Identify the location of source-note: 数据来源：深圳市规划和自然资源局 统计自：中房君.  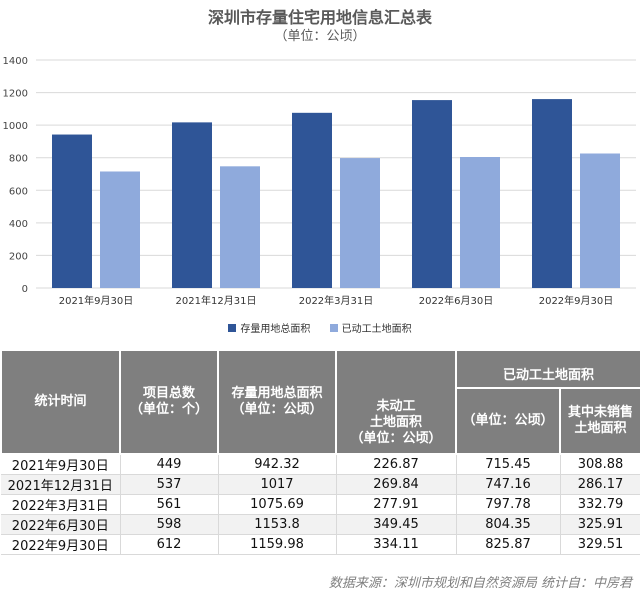
(480, 583).